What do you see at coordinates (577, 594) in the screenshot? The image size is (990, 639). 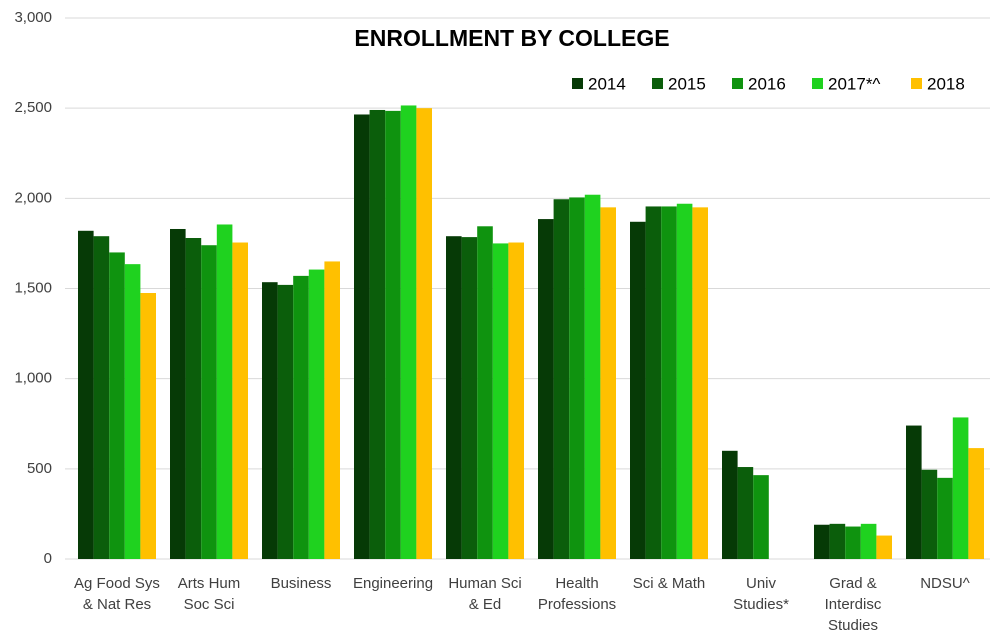 I see `x-tick-label: Health Professions` at bounding box center [577, 594].